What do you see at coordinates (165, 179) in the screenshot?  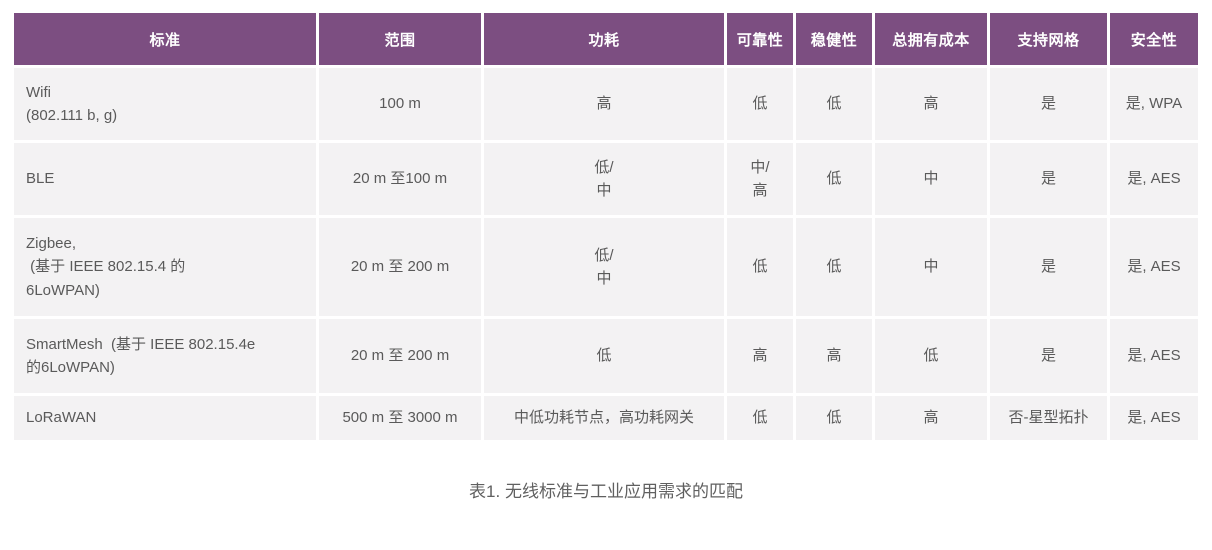 I see `cell-standard: BLE` at bounding box center [165, 179].